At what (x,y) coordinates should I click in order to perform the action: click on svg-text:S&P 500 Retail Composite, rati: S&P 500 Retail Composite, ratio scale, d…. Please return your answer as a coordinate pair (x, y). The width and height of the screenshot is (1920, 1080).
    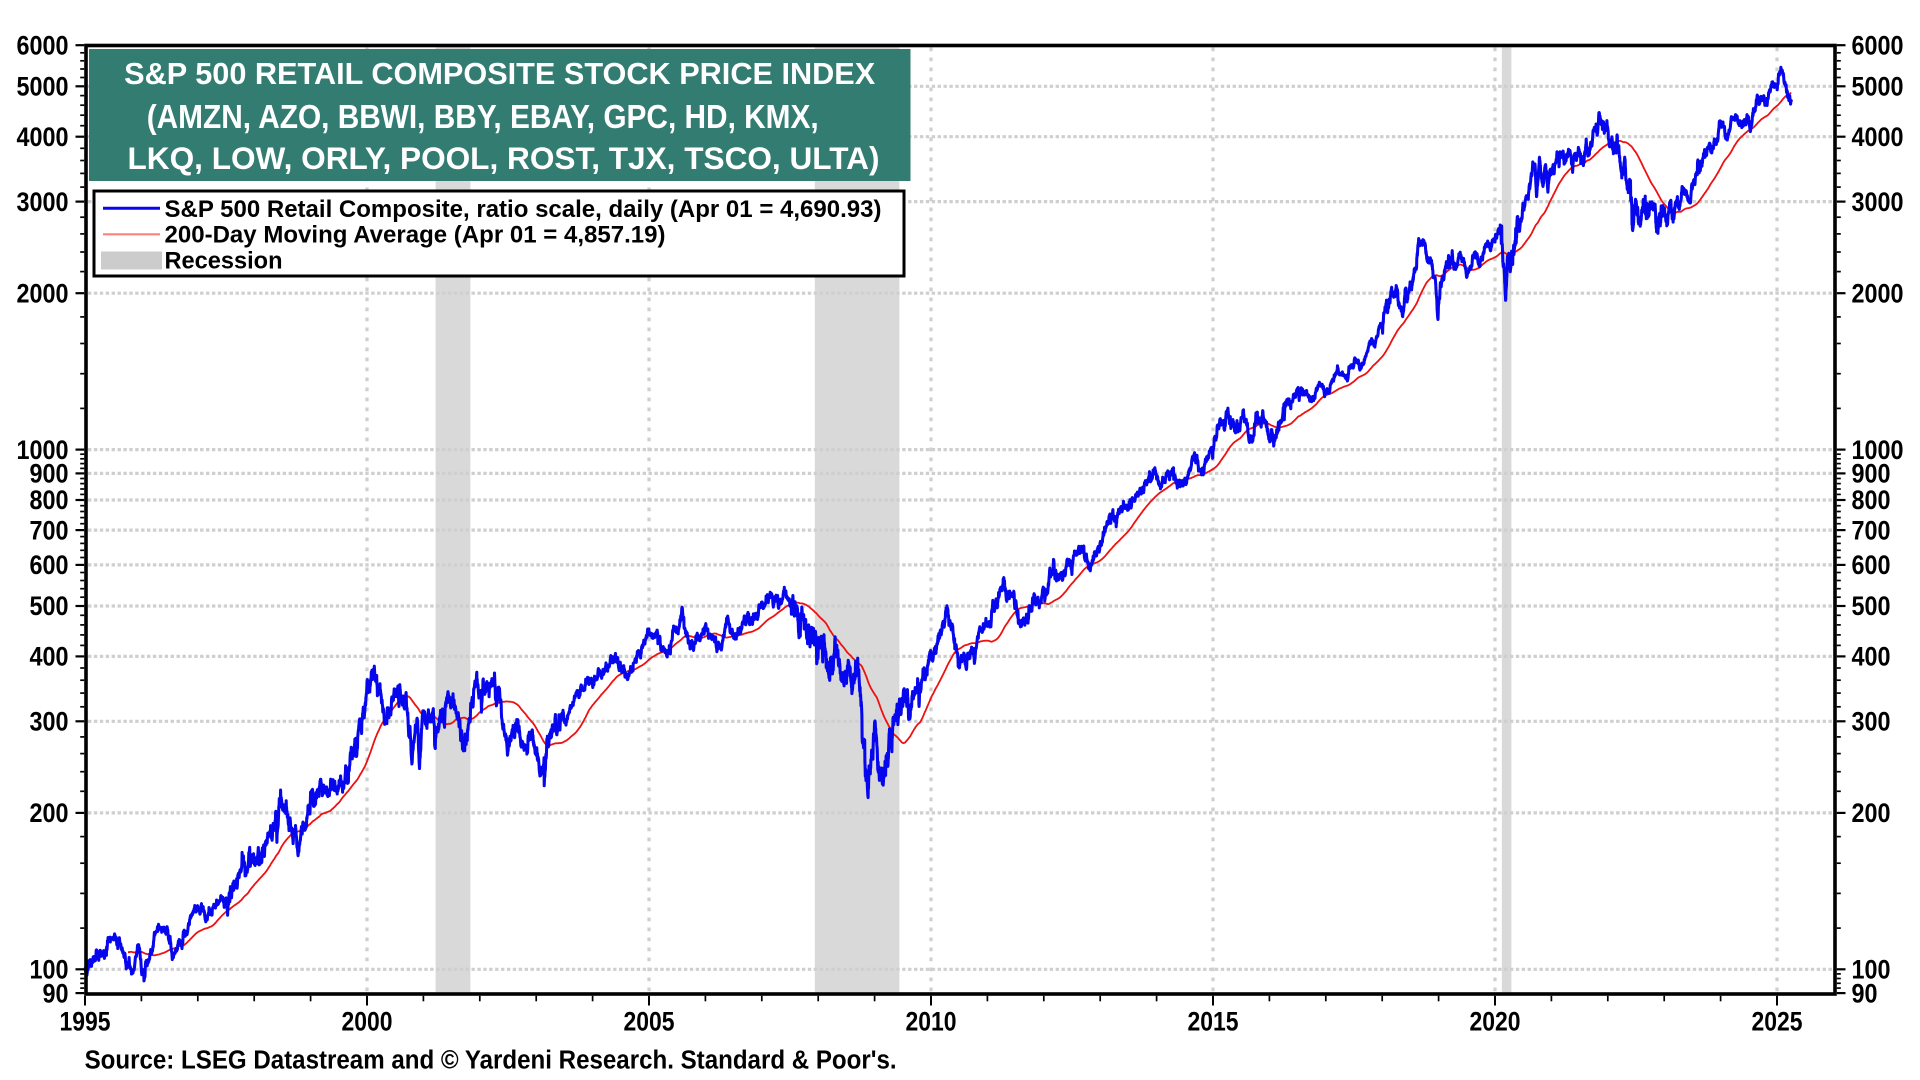
    Looking at the image, I should click on (523, 209).